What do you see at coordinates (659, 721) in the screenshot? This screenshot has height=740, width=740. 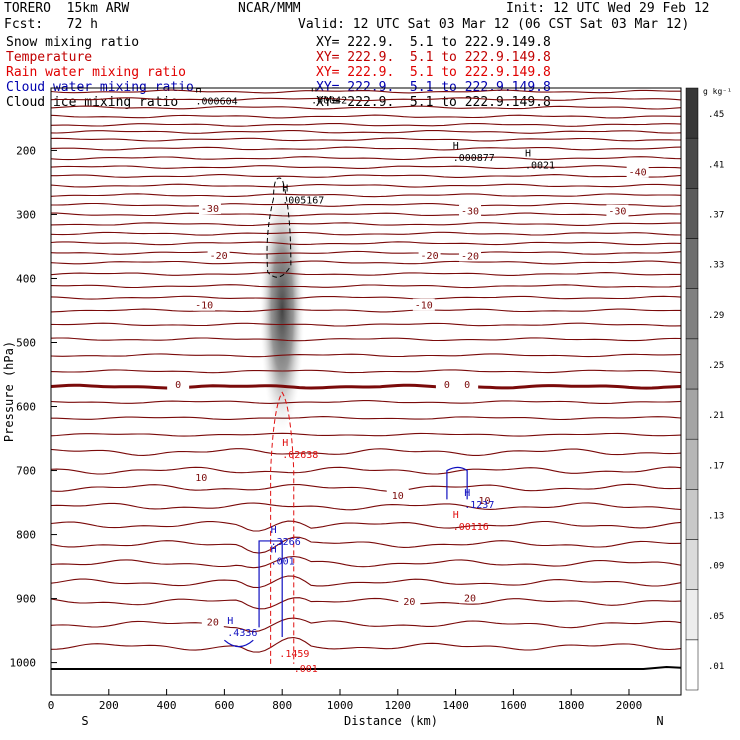 I see `north-label: N` at bounding box center [659, 721].